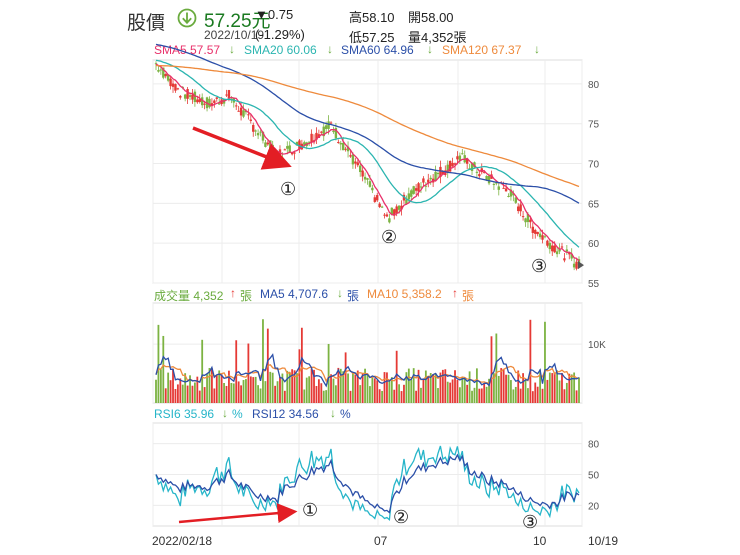 The width and height of the screenshot is (740, 555). I want to click on legend-ma10: MA10 5,358.2, so click(404, 294).